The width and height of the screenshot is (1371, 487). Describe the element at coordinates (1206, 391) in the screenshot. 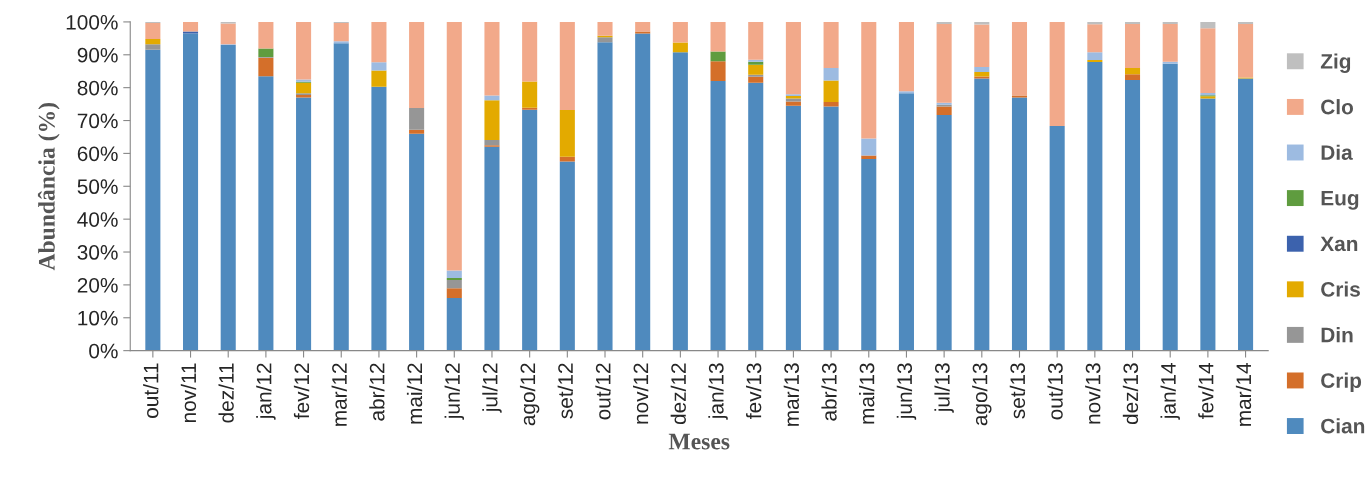

I see `x-tick-label: fev/14` at that location.